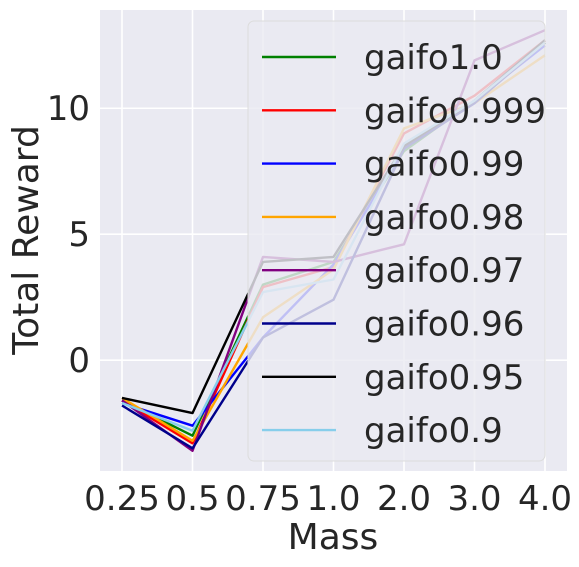  Describe the element at coordinates (192, 499) in the screenshot. I see `x-tick-label: 0.5` at that location.